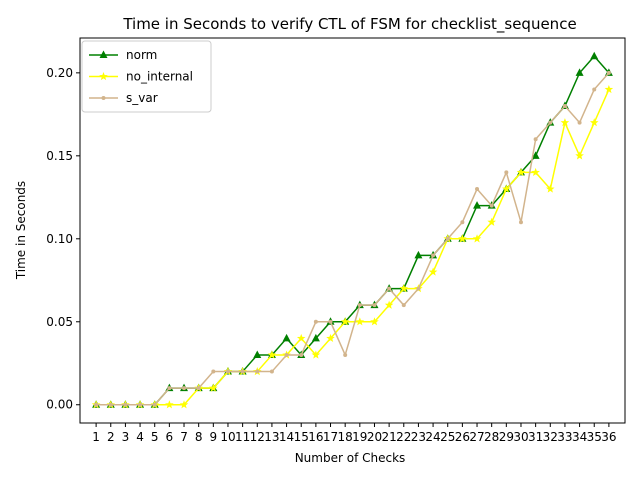 This screenshot has width=640, height=480. I want to click on x-tick-label: 17, so click(330, 437).